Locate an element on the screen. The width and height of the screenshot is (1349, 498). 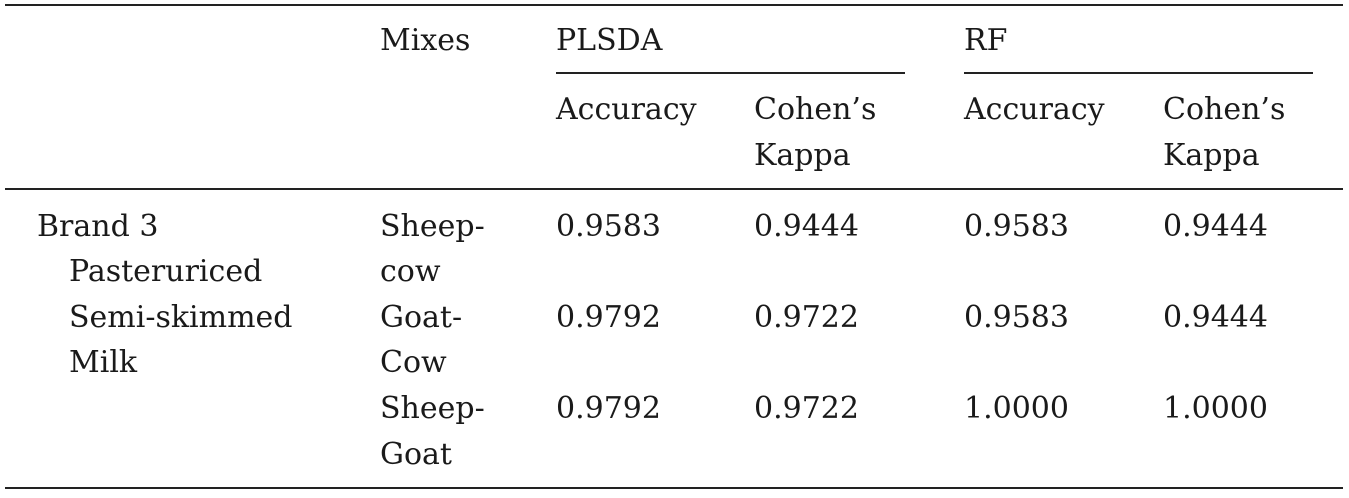
sample-label-line2: Pasteruriced is located at coordinates (166, 271).